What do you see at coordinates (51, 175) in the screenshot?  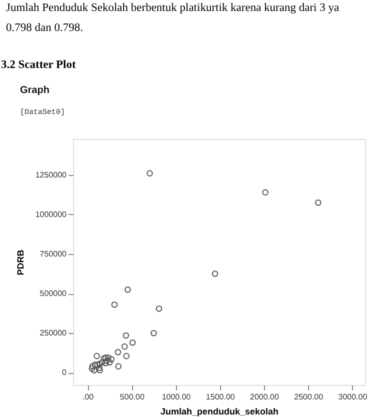 I see `y-tick-label: 1250000` at bounding box center [51, 175].